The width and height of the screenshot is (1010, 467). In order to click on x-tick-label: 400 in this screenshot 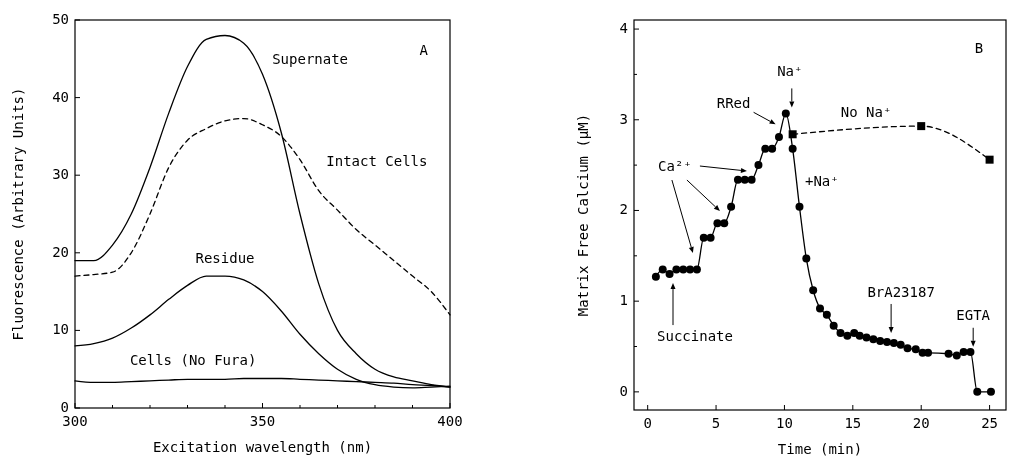, I will do `click(450, 421)`.